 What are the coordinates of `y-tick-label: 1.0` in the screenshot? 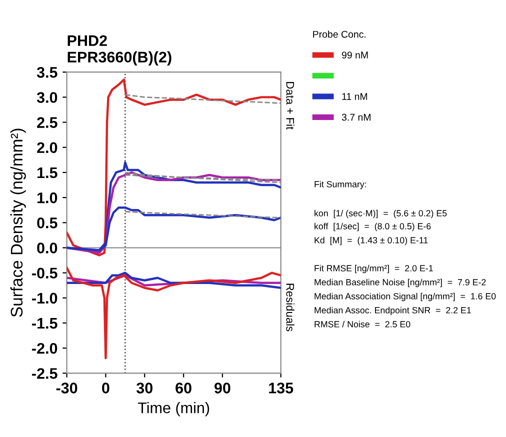 It's located at (47, 198).